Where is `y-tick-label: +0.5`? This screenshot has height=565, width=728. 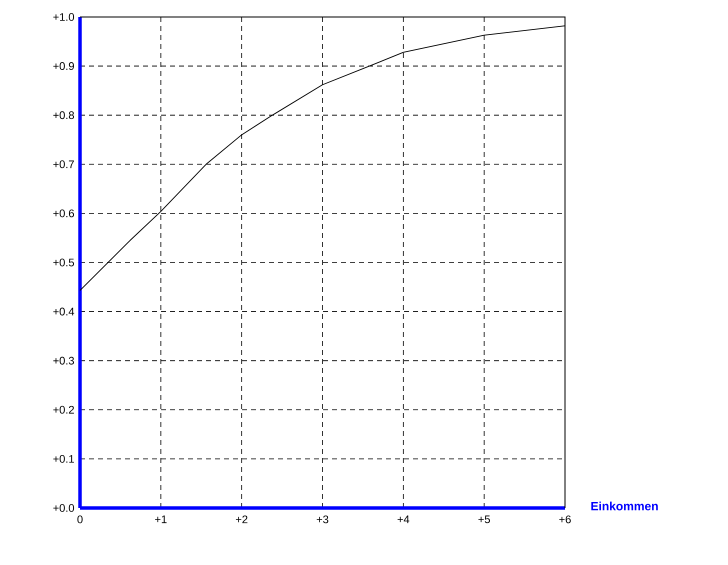
y-tick-label: +0.5 is located at coordinates (63, 262).